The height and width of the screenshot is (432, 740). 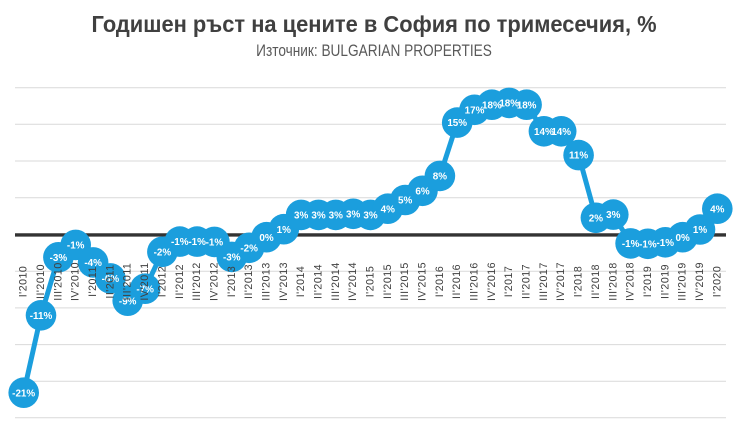 I want to click on svg-text: IV'2018, so click(x=631, y=281).